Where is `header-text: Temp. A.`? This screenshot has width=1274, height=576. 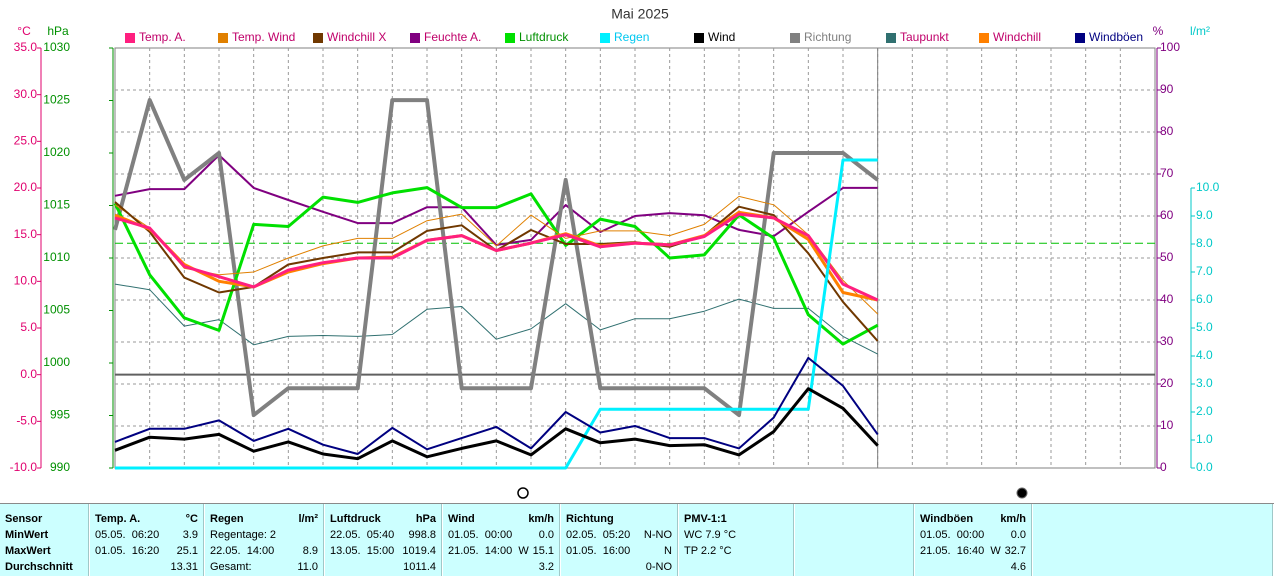
header-text: Temp. A. is located at coordinates (118, 519).